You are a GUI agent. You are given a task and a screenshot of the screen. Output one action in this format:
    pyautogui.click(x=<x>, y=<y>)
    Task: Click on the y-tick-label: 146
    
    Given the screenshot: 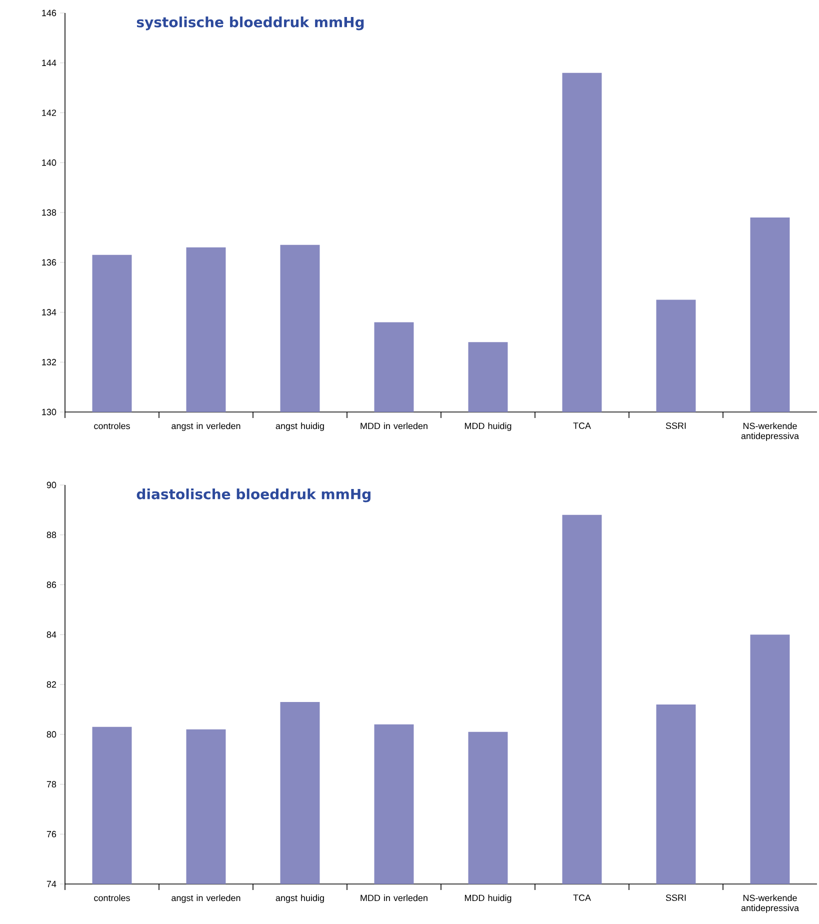 What is the action you would take?
    pyautogui.click(x=49, y=13)
    